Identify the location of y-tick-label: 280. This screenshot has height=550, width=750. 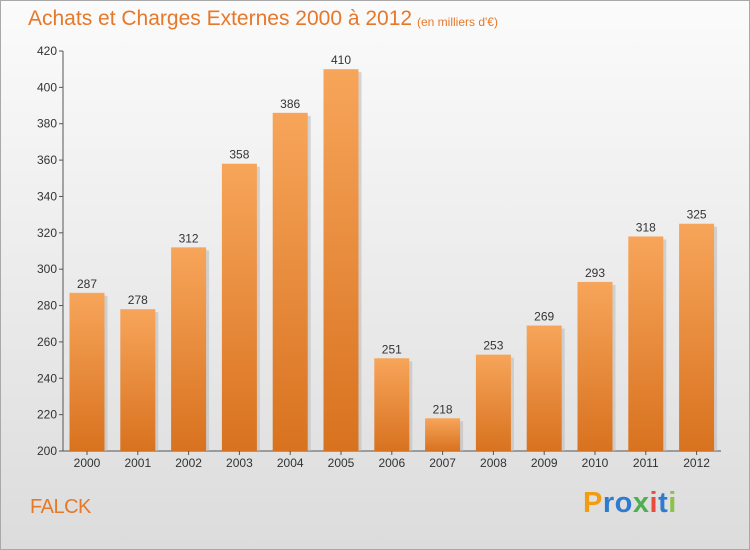
(47, 306).